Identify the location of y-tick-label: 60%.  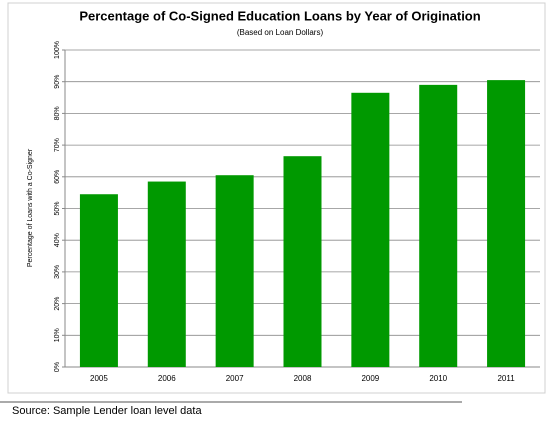
(57, 177).